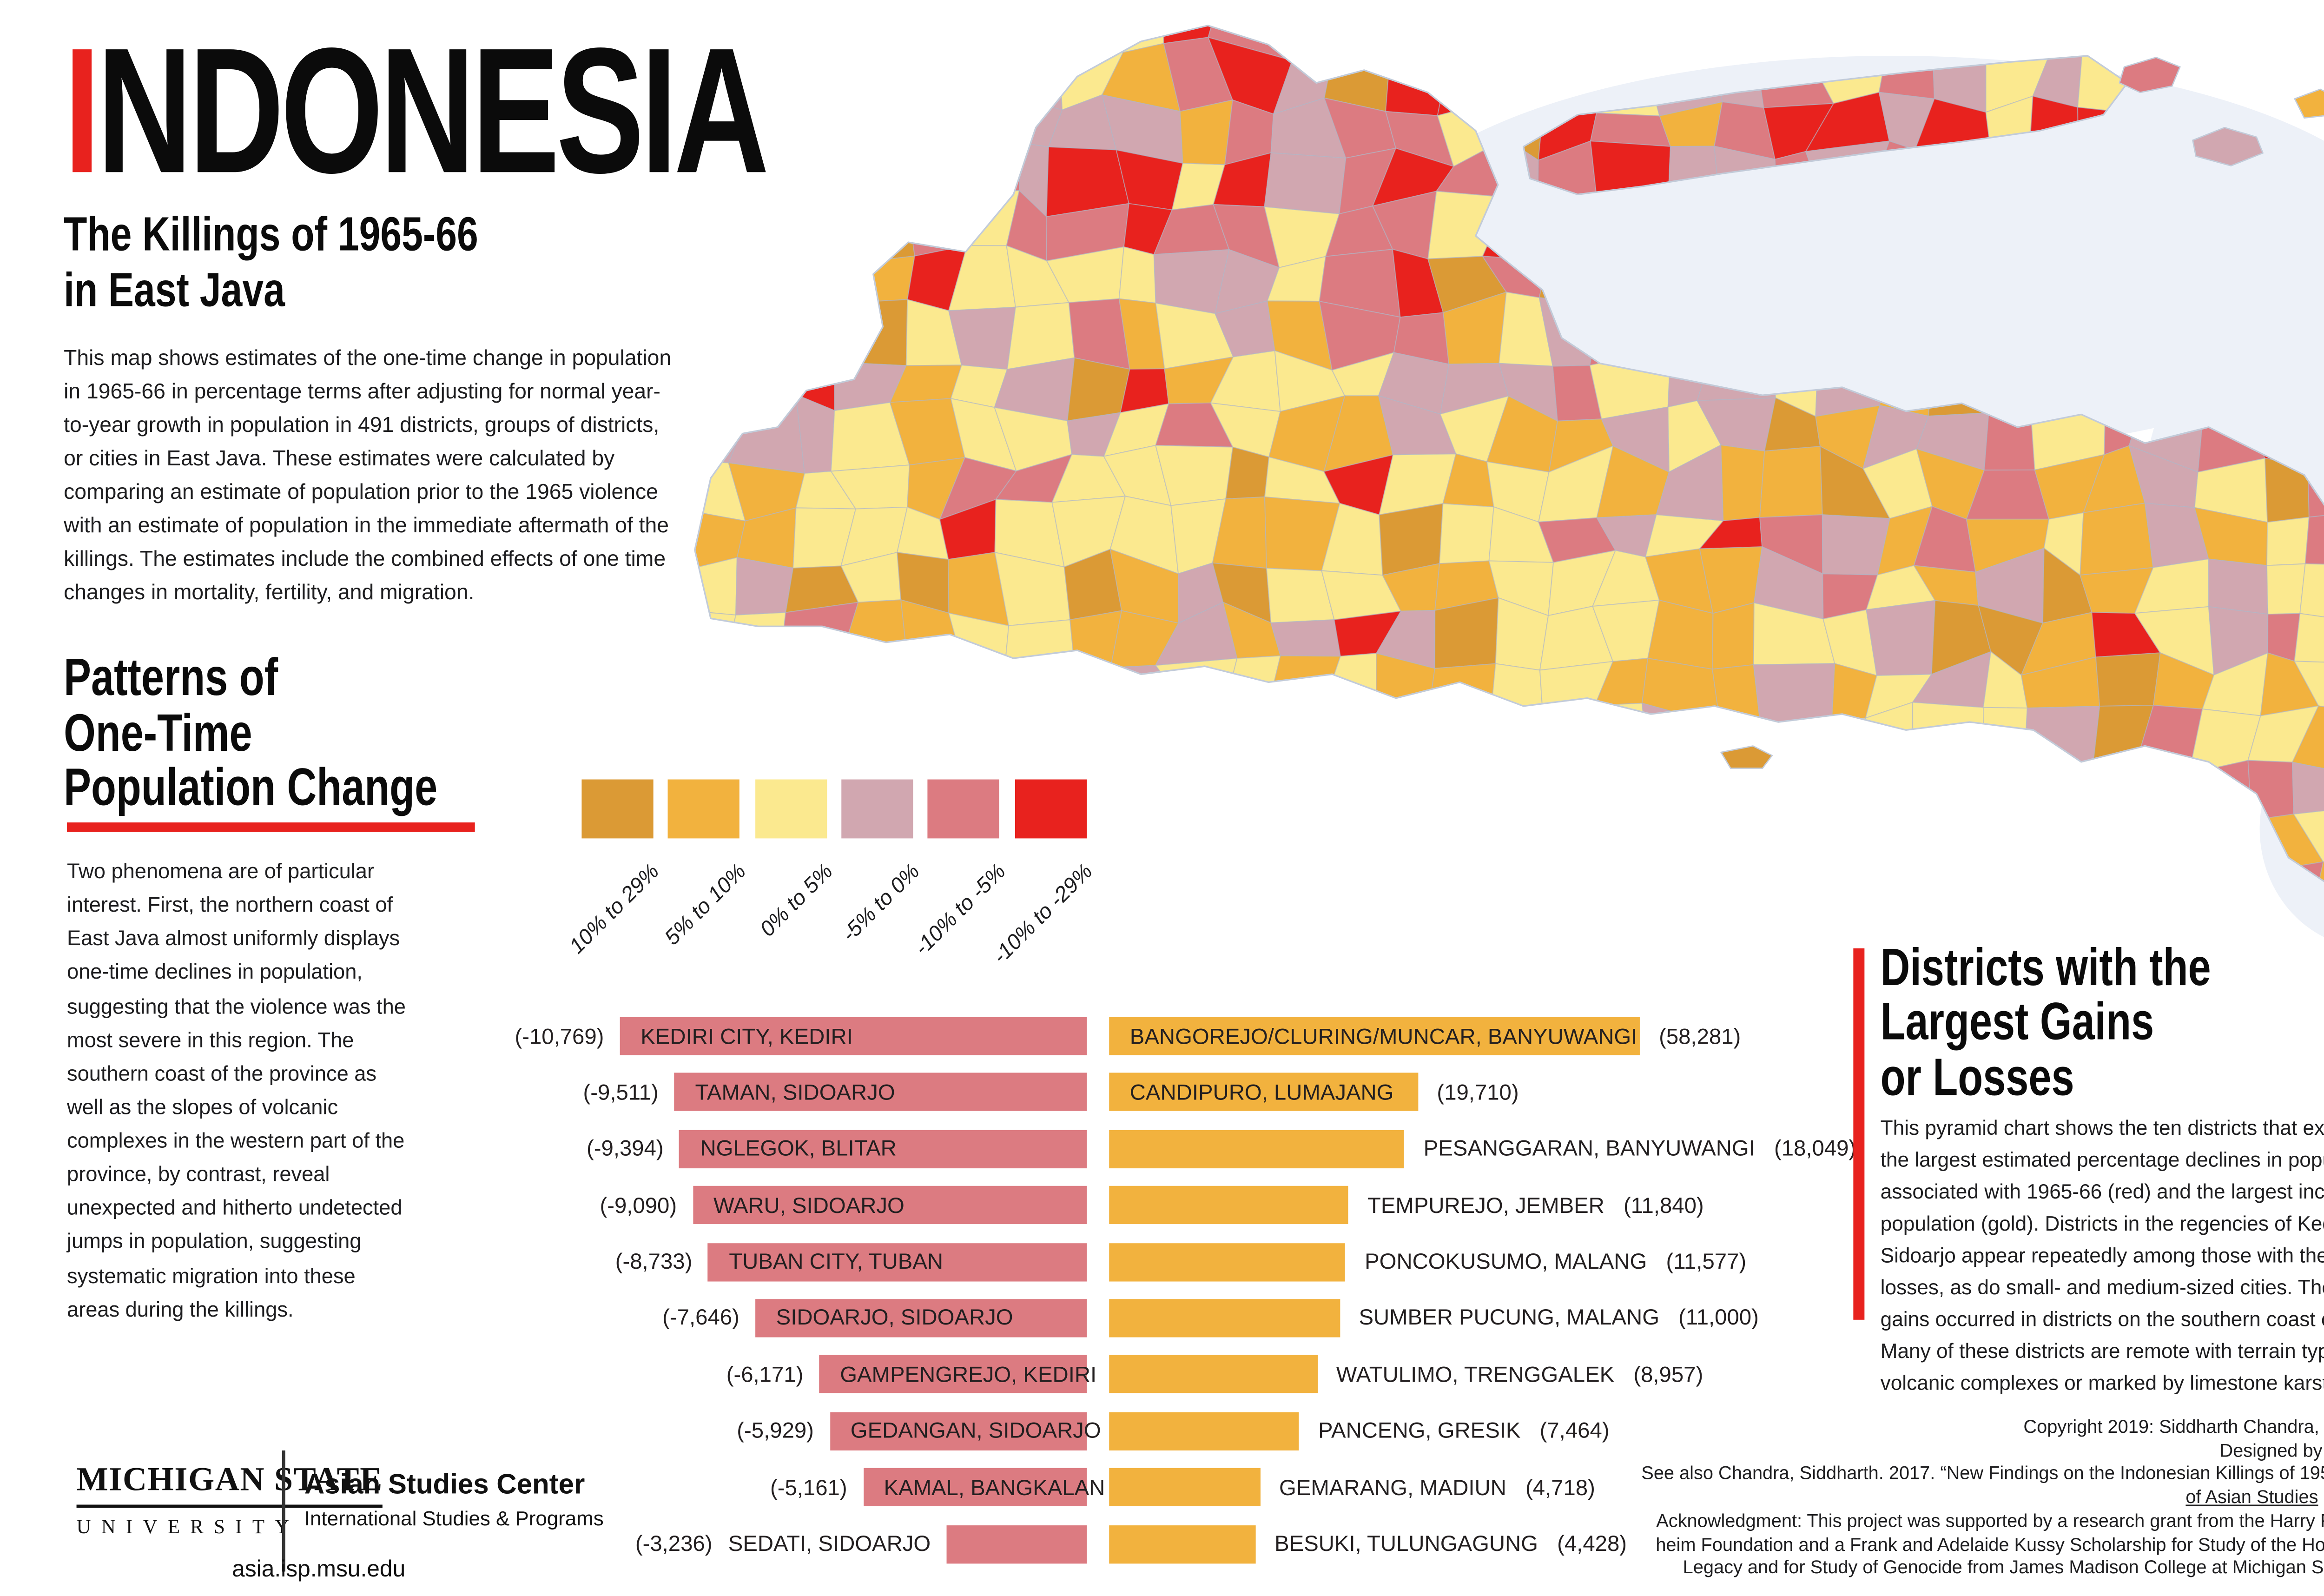 The width and height of the screenshot is (2324, 1596). I want to click on loss-district-label: GAMPENGREJO, KEDIRI, so click(968, 1374).